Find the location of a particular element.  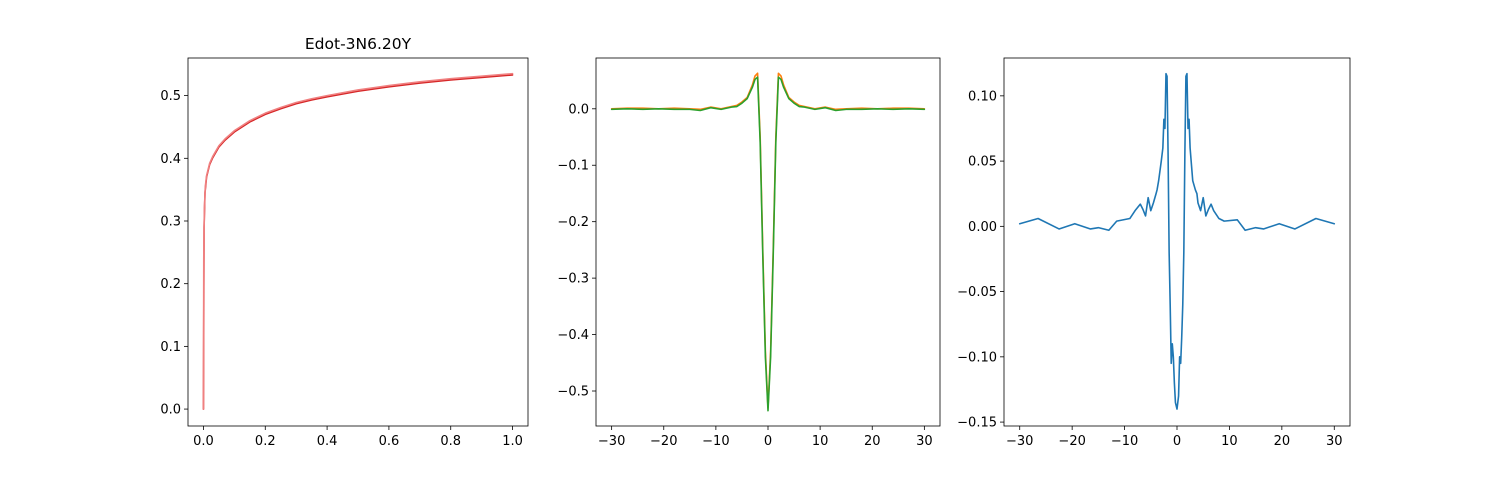

y-tick-label: 0.3 is located at coordinates (170, 221).